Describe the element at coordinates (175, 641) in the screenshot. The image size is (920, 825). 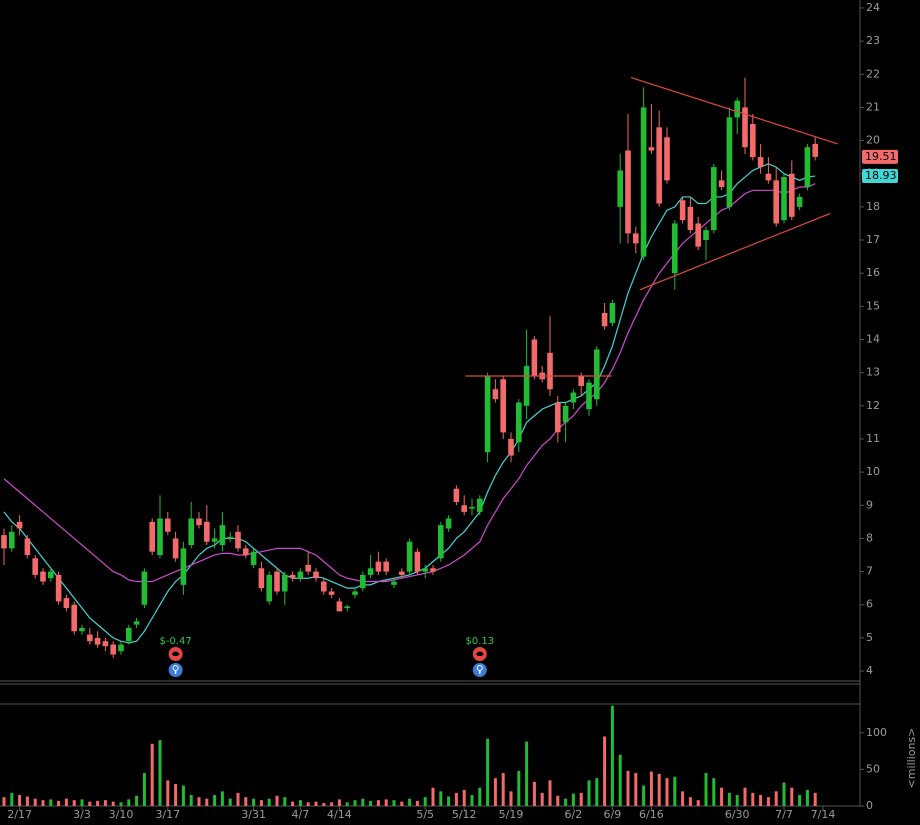
I see `earnings-label: $-0.47` at that location.